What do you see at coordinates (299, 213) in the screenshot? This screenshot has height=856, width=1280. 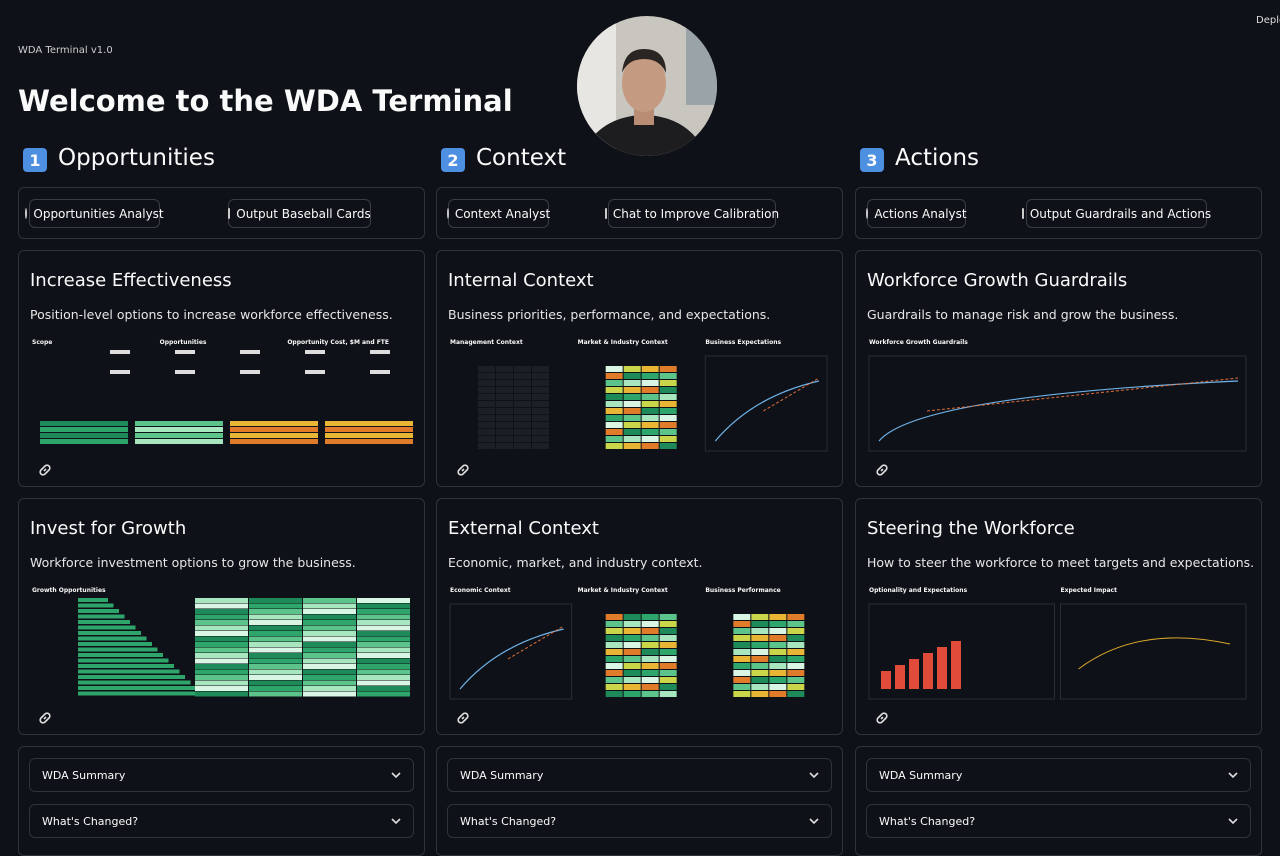 I see `button: Output Baseball Cards` at bounding box center [299, 213].